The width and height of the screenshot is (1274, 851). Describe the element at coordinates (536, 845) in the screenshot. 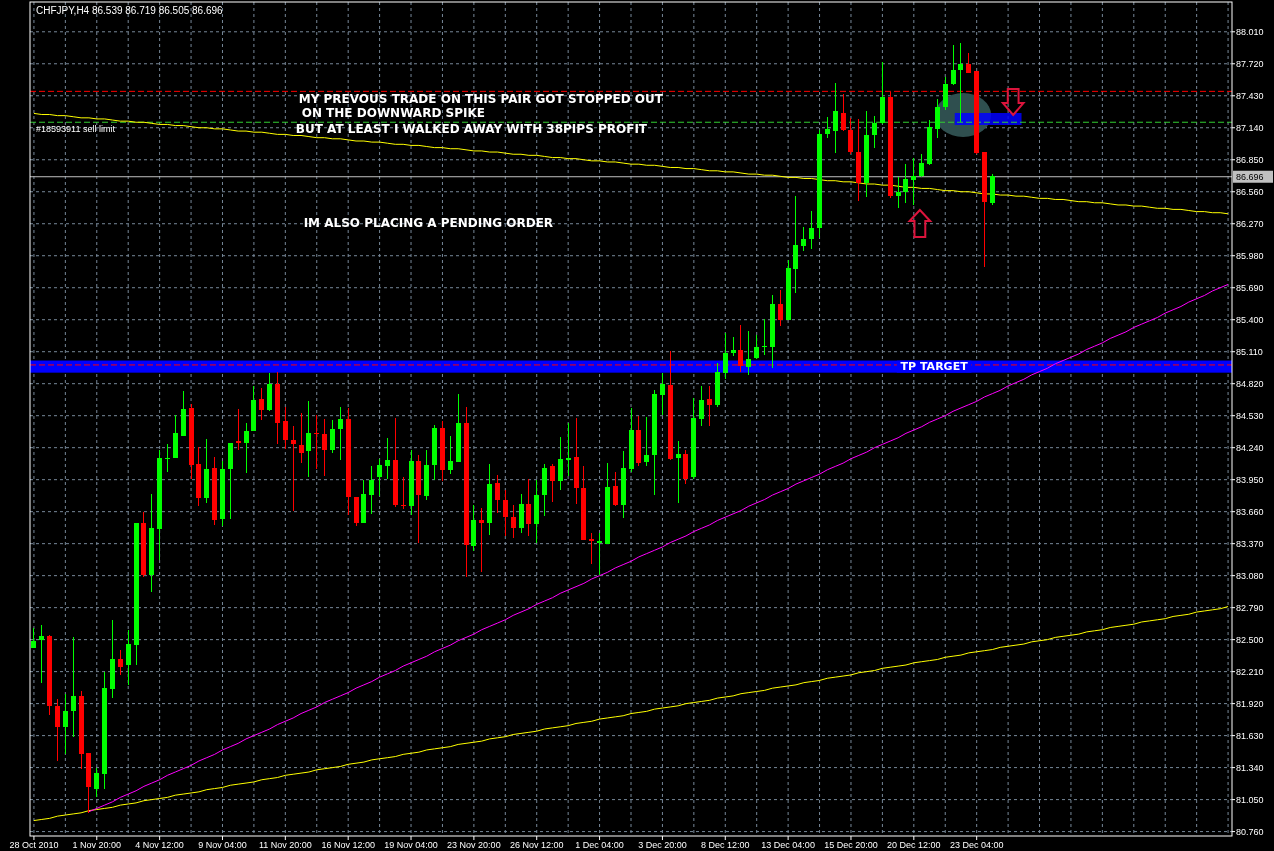

I see `x-tick-label: 26 Nov 12:00` at that location.